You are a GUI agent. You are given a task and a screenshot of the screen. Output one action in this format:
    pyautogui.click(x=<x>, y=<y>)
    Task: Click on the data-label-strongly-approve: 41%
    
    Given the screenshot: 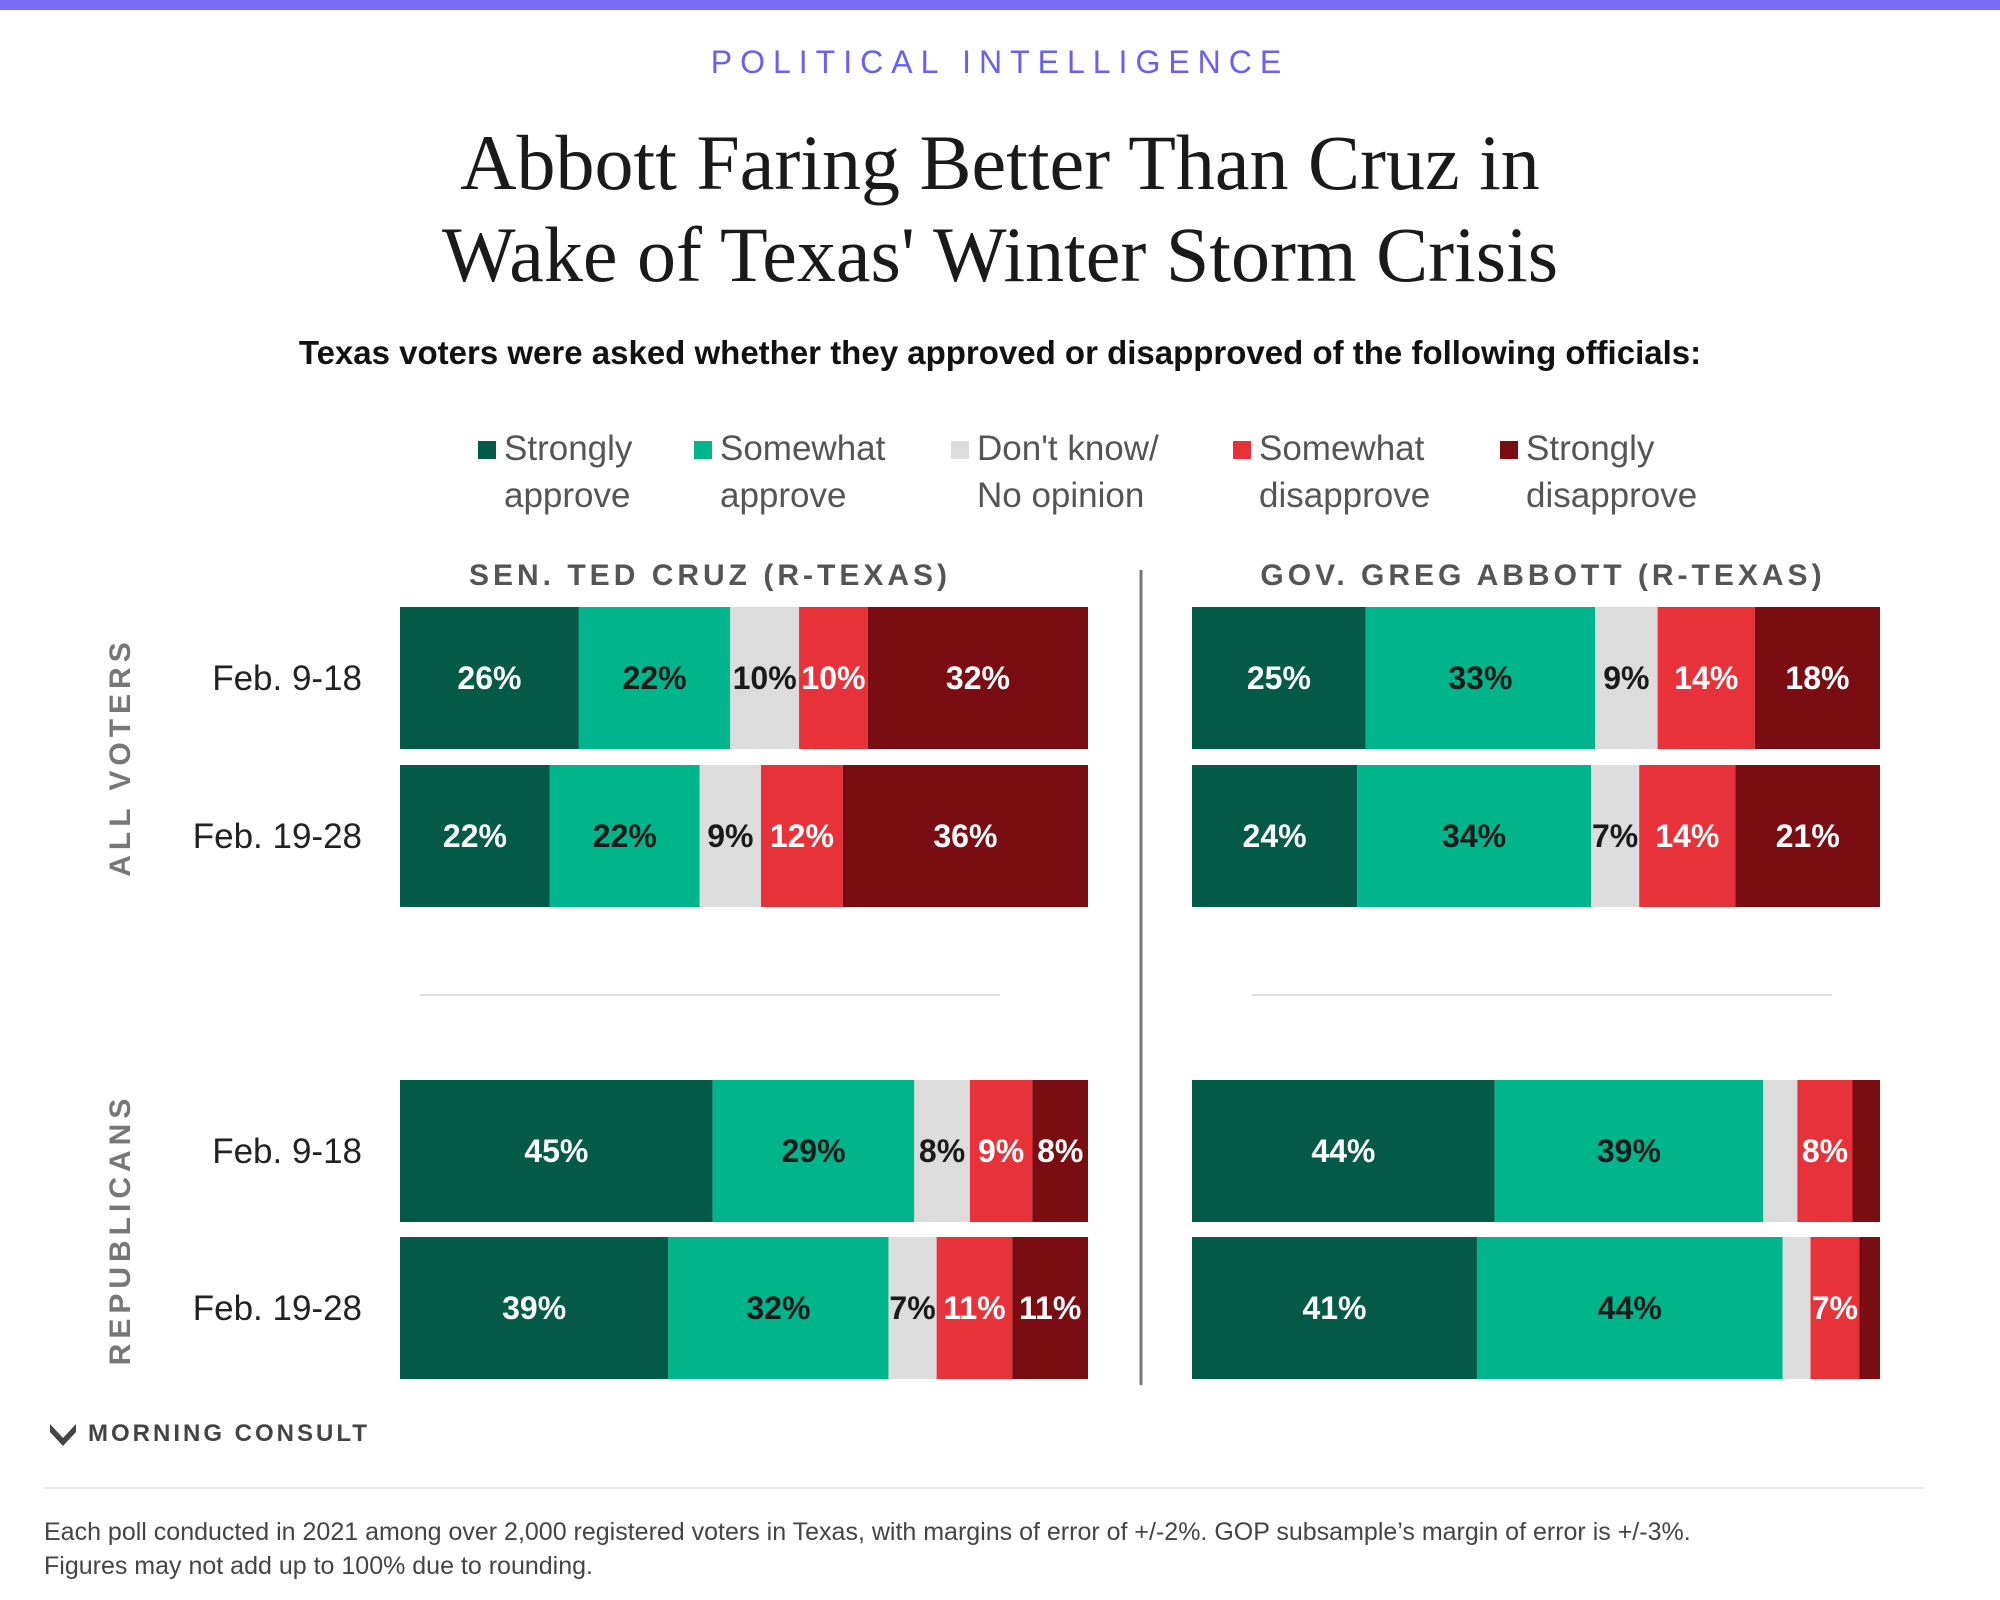 What is the action you would take?
    pyautogui.click(x=1334, y=1308)
    